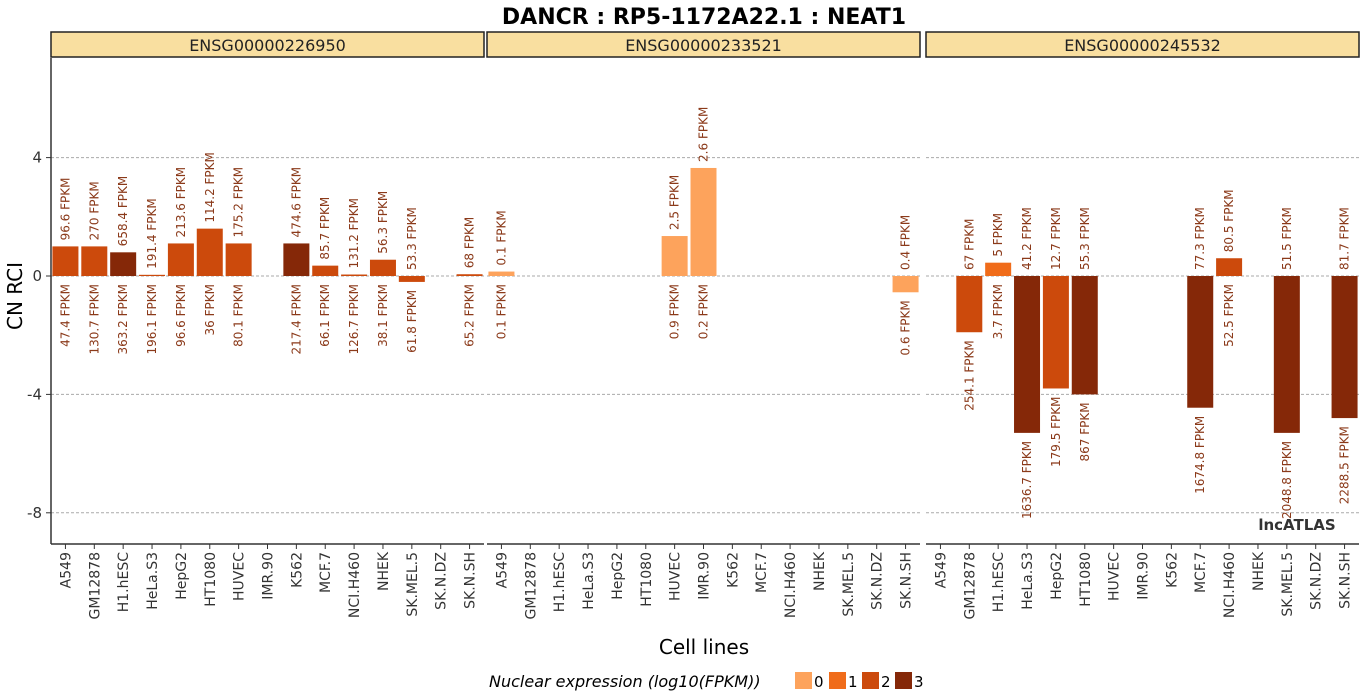 Image resolution: width=1364 pixels, height=700 pixels. Describe the element at coordinates (704, 17) in the screenshot. I see `chart-title: DANCR : RP5-1172A22.1 : NEAT1` at that location.